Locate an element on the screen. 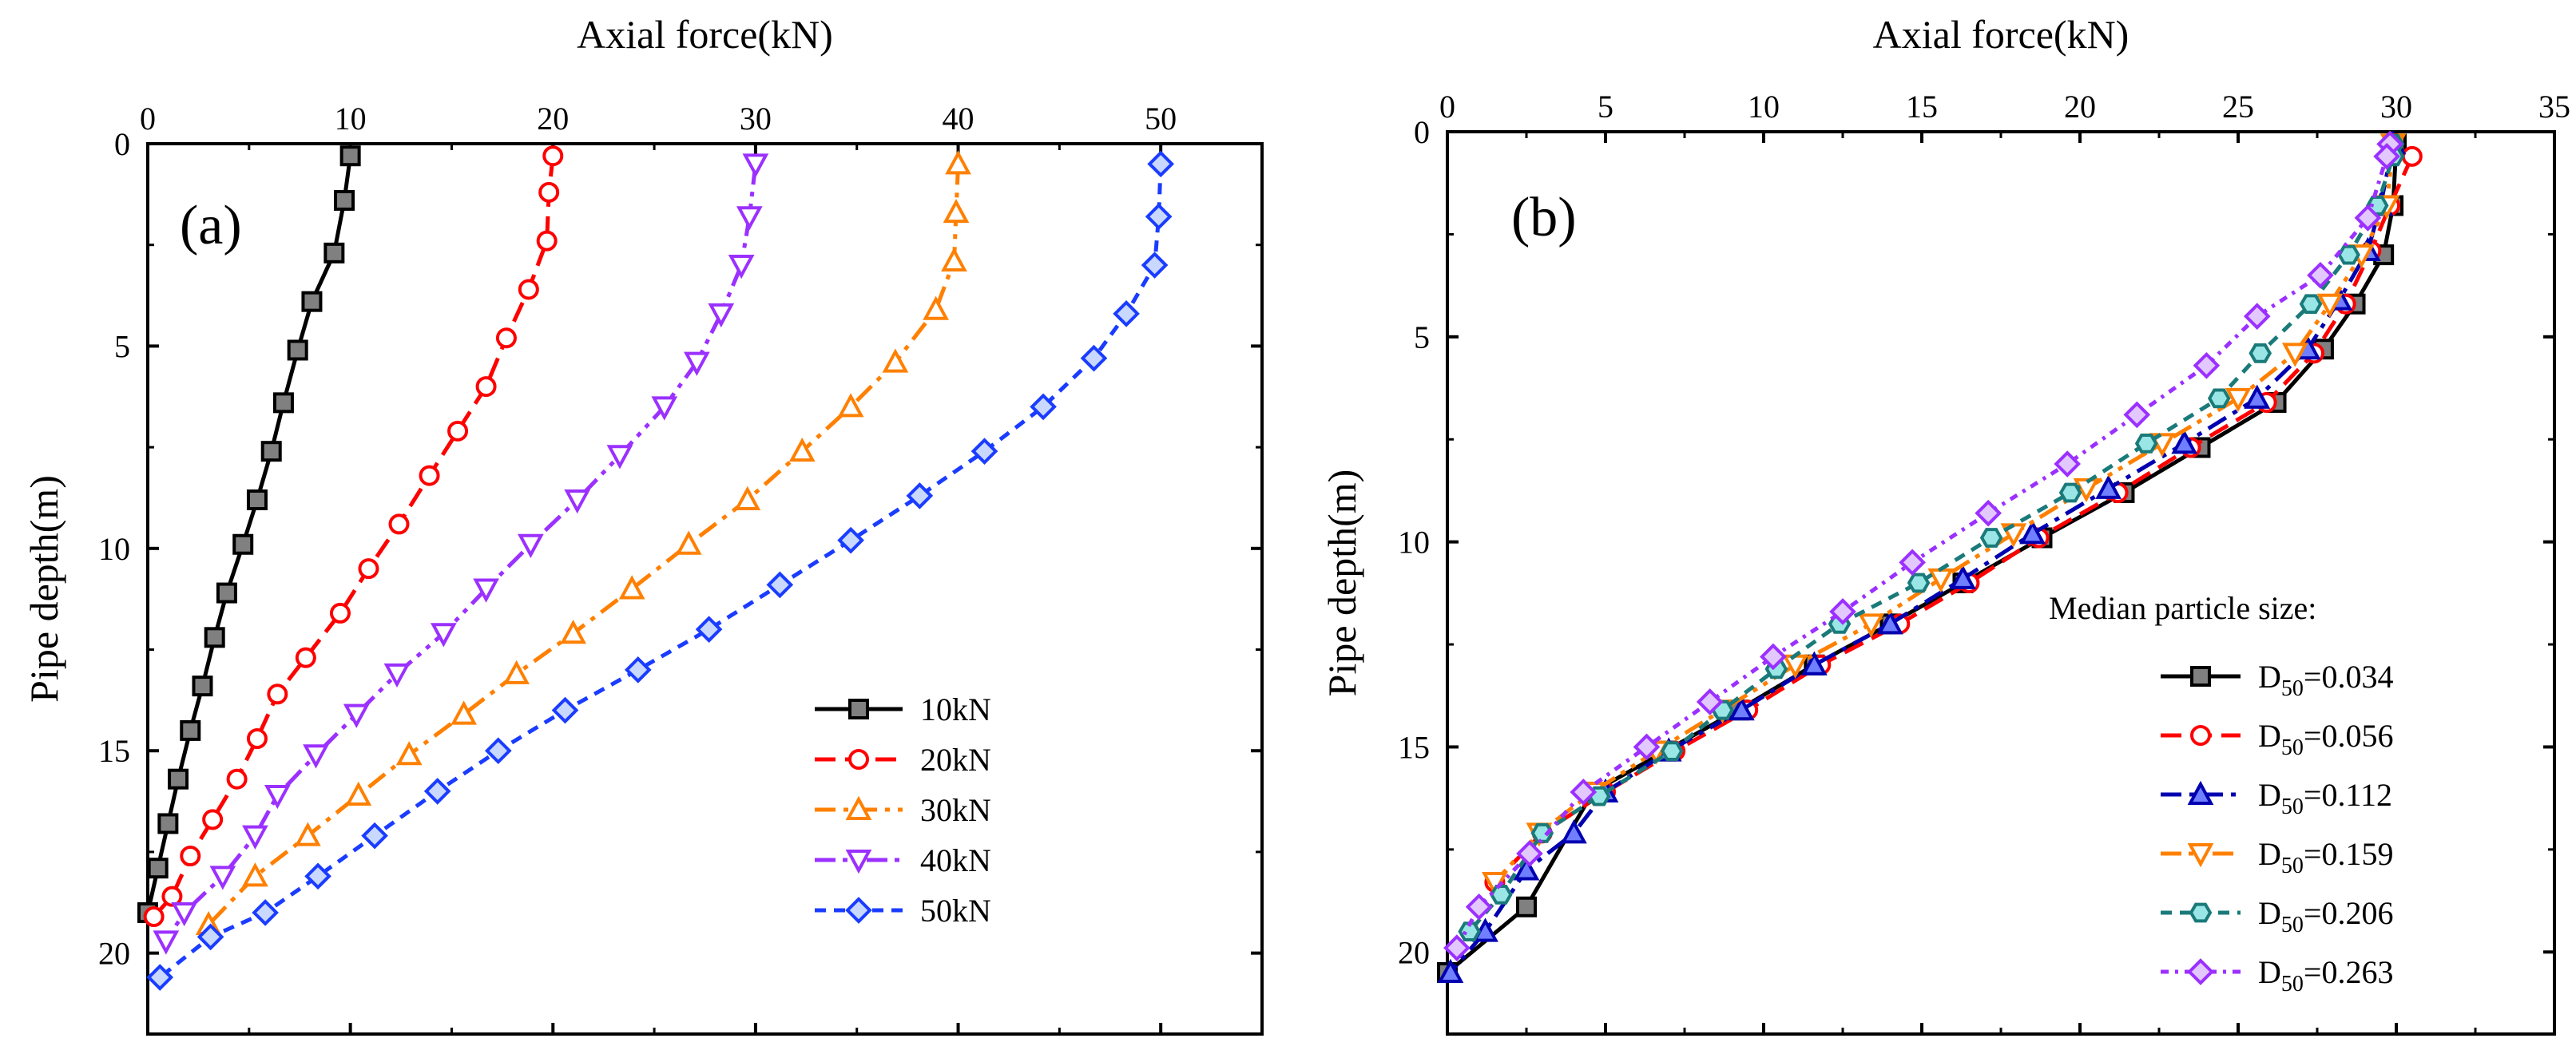  panel-a-y-tick-label: 10 is located at coordinates (114, 549).